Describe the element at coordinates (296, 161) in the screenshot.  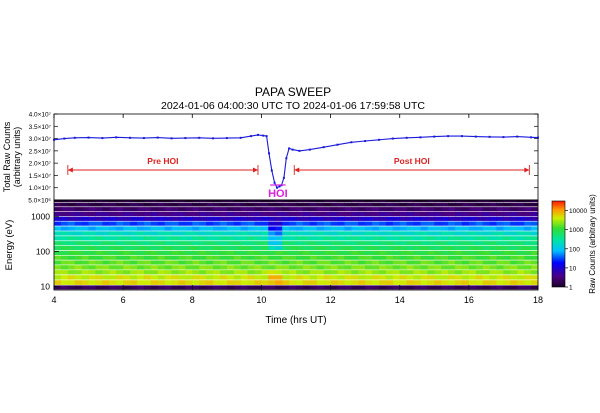
I see `total-counts-series` at that location.